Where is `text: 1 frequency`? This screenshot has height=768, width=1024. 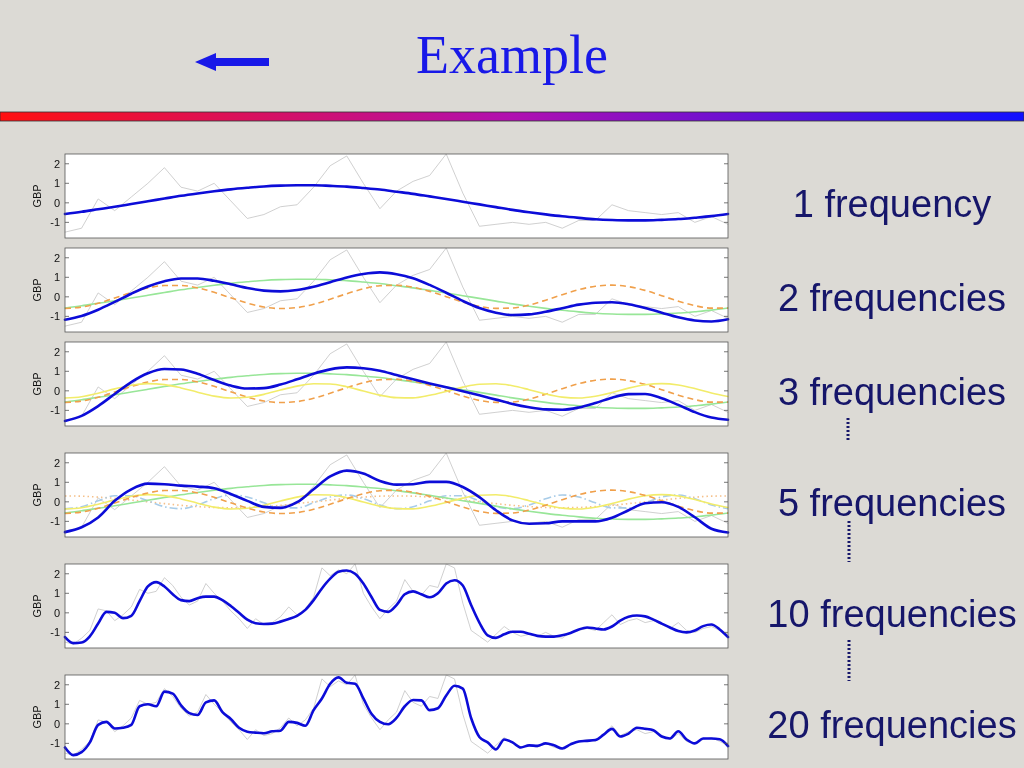
text: 1 frequency is located at coordinates (892, 204).